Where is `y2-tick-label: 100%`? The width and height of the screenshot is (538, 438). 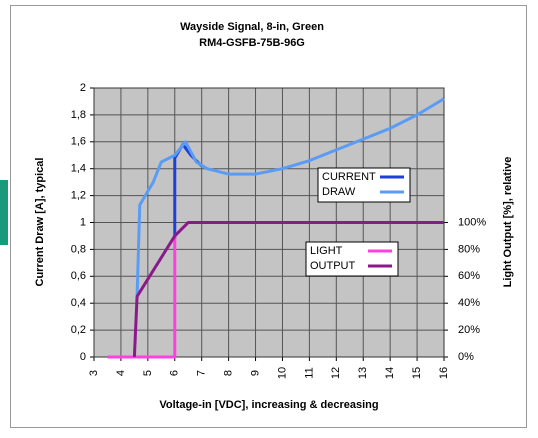 y2-tick-label: 100% is located at coordinates (472, 222).